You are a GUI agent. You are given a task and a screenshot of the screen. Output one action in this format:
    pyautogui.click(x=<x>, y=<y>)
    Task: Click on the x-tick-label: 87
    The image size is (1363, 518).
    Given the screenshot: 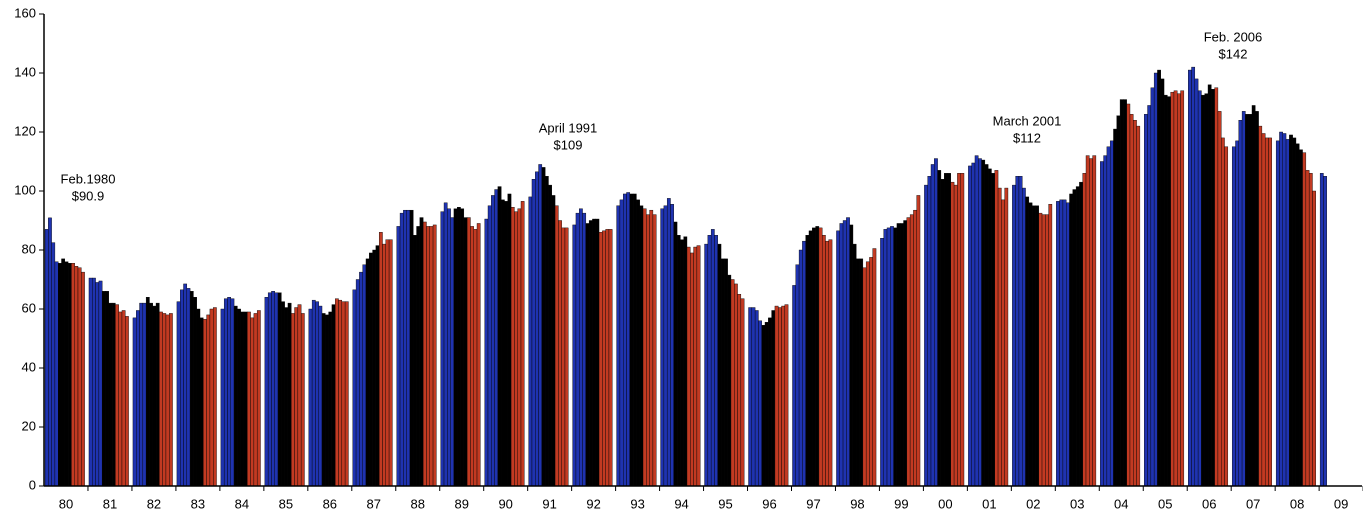 What is the action you would take?
    pyautogui.click(x=374, y=503)
    